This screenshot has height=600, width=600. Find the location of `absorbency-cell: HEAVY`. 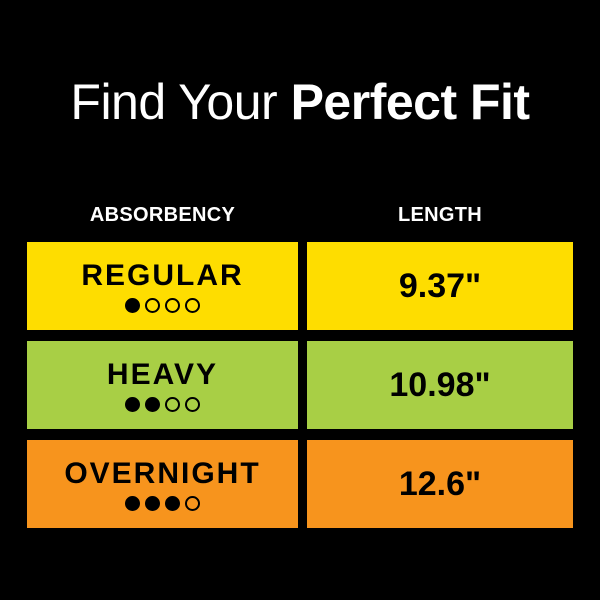

absorbency-cell: HEAVY is located at coordinates (162, 385).